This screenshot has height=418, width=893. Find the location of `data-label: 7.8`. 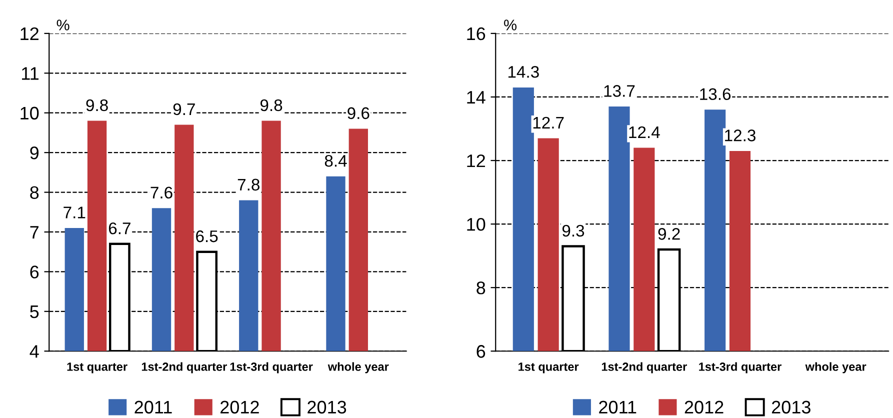

data-label: 7.8 is located at coordinates (249, 184).